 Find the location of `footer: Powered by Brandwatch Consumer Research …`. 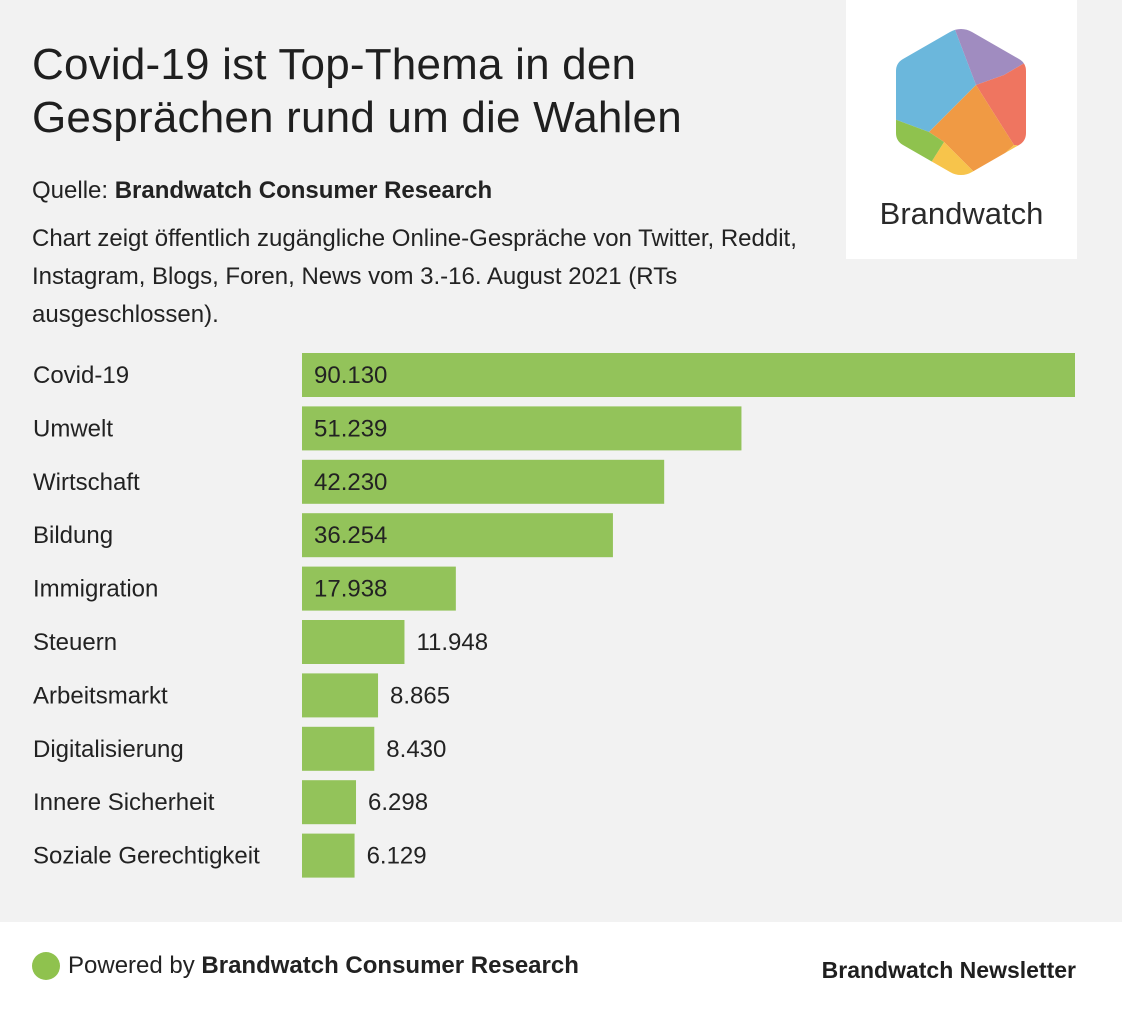

footer: Powered by Brandwatch Consumer Research … is located at coordinates (561, 972).